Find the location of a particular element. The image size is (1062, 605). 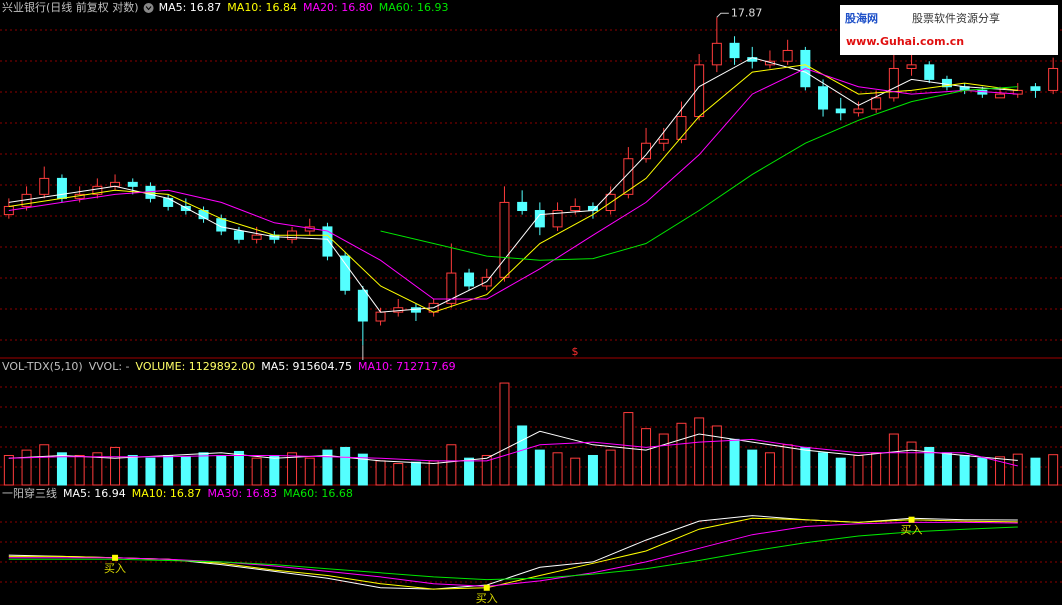

header-text: MA60: 16.93 is located at coordinates (414, 7).